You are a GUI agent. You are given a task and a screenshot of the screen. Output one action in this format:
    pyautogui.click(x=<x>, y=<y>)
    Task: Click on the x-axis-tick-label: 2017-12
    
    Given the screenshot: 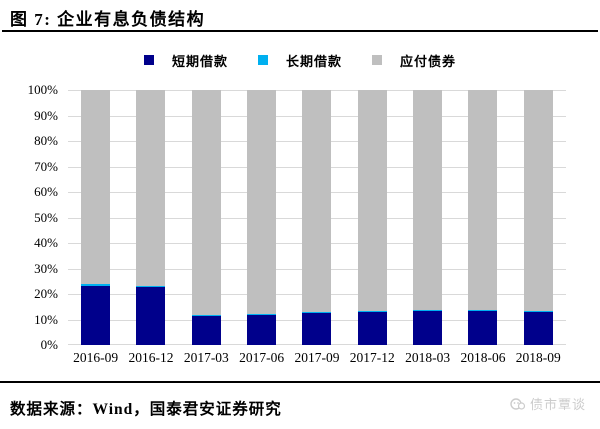 What is the action you would take?
    pyautogui.click(x=372, y=357)
    